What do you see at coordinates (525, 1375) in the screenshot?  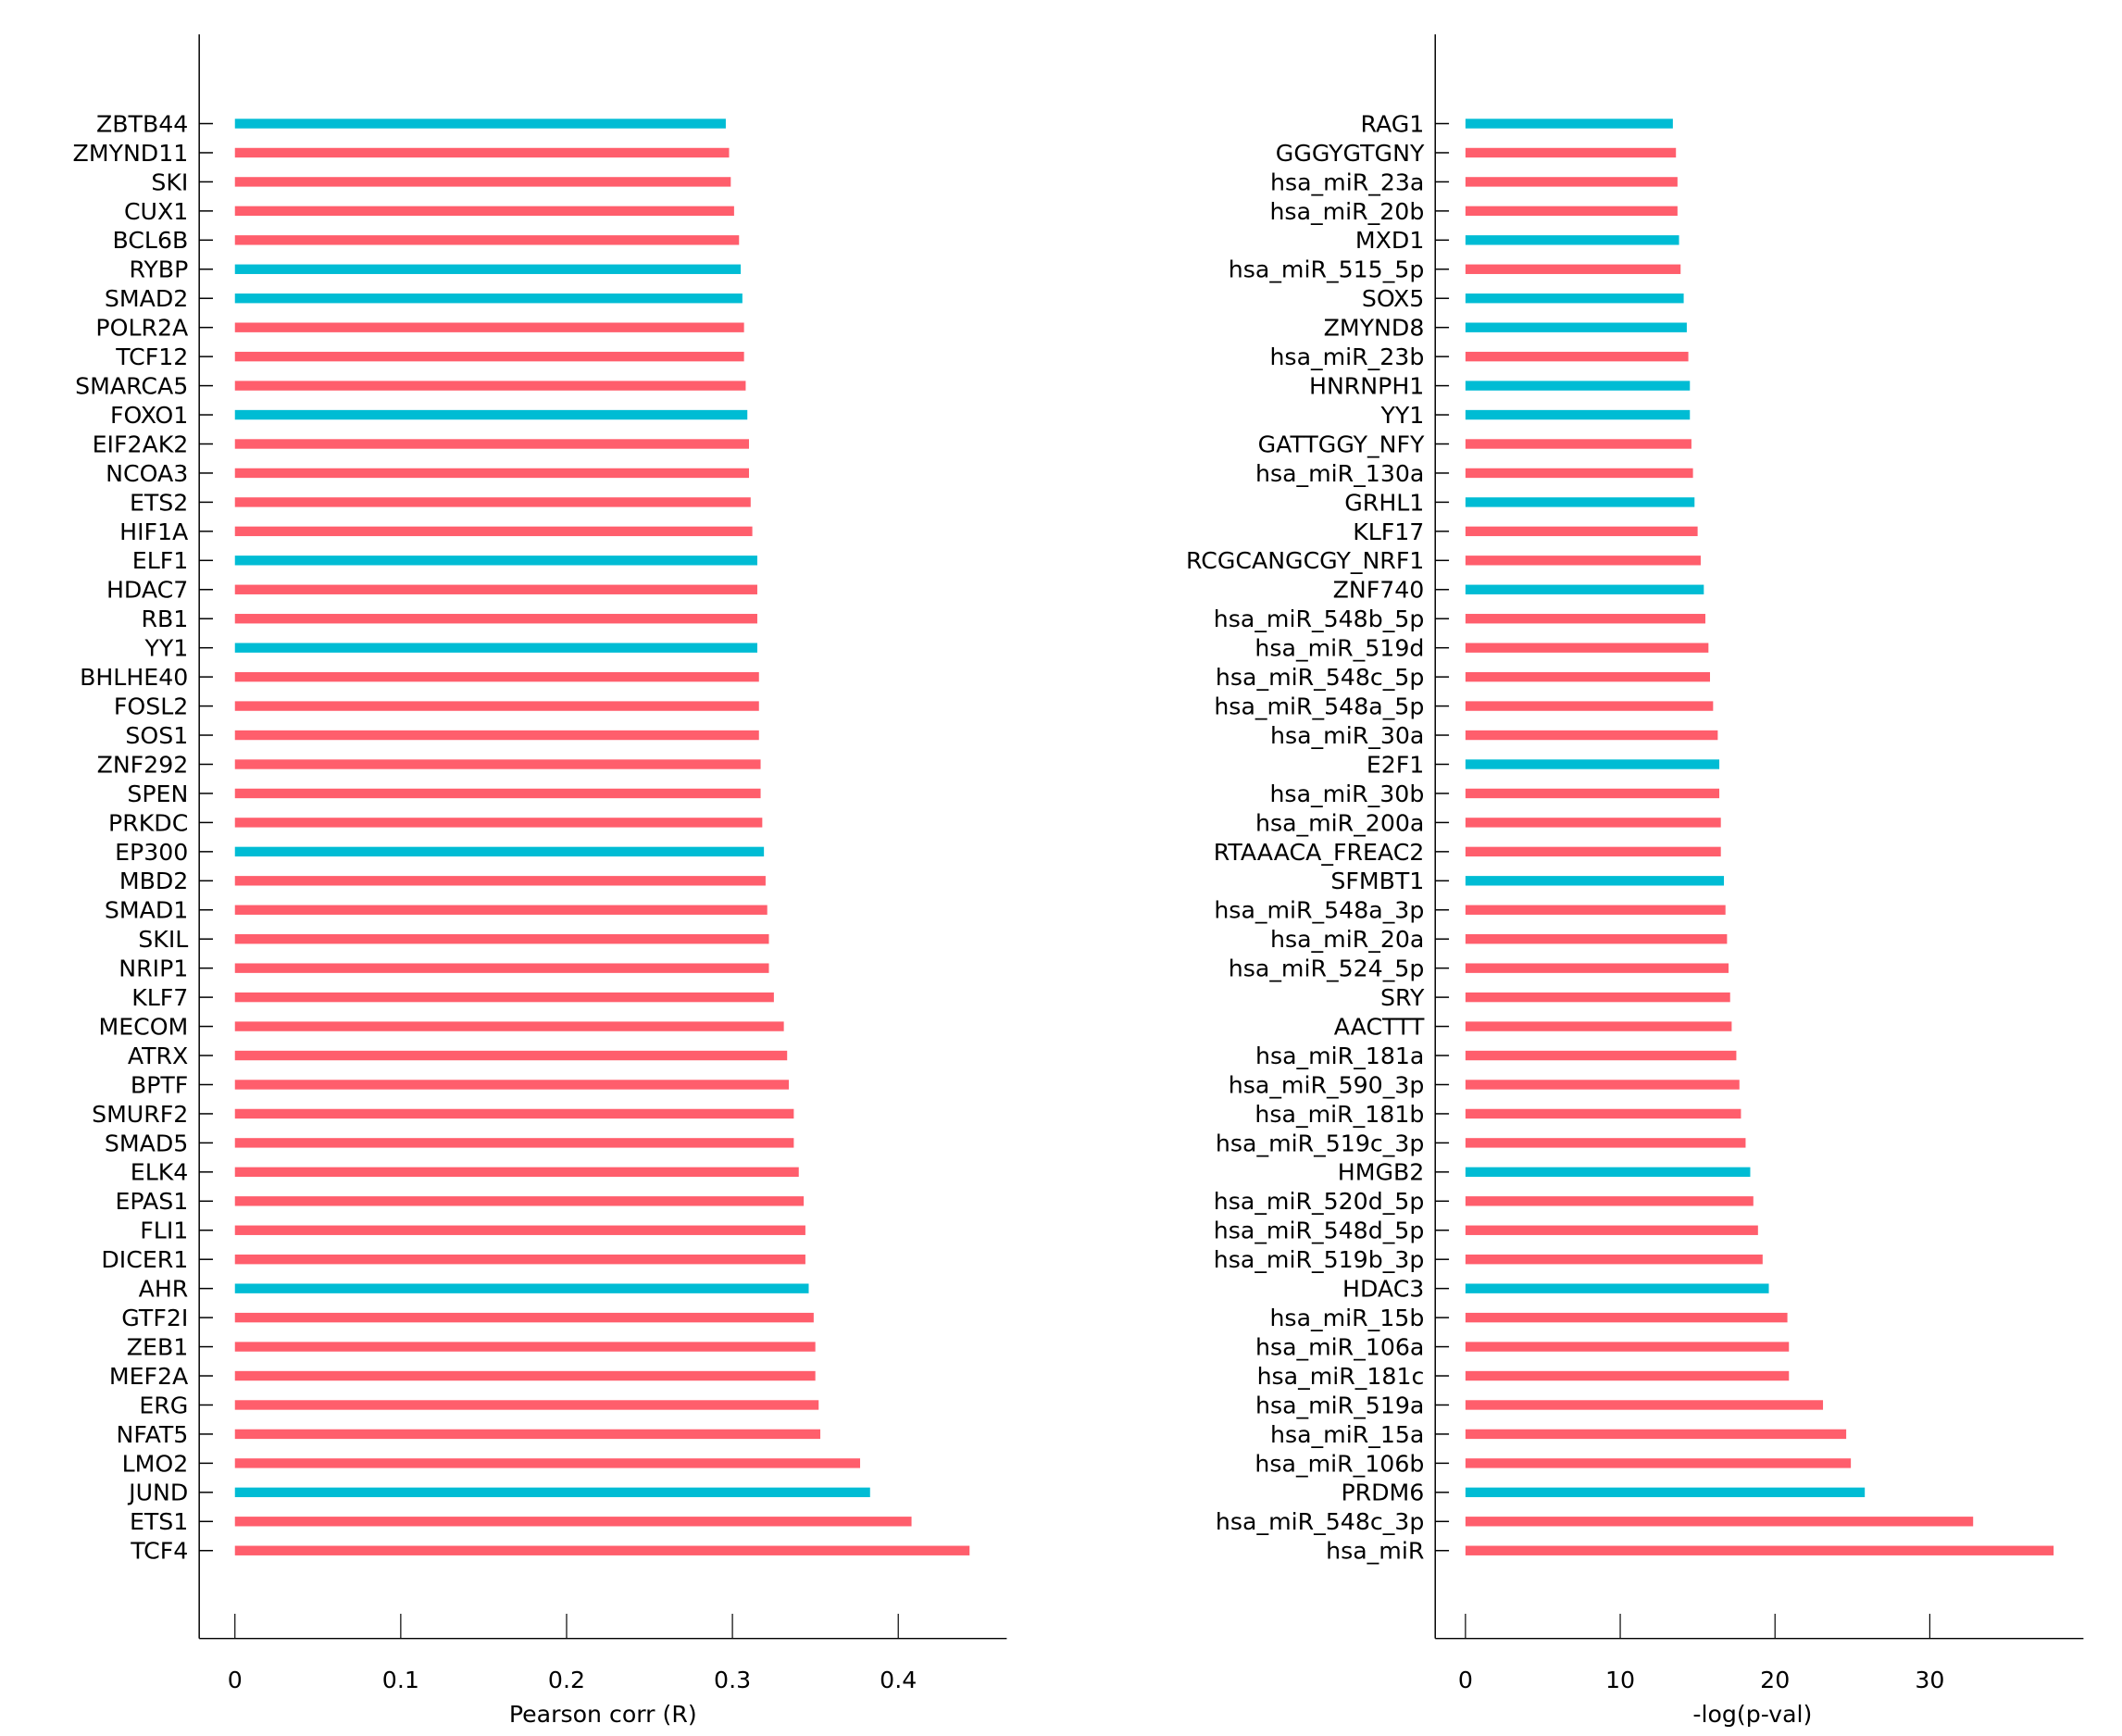 I see `bar-mef2a` at bounding box center [525, 1375].